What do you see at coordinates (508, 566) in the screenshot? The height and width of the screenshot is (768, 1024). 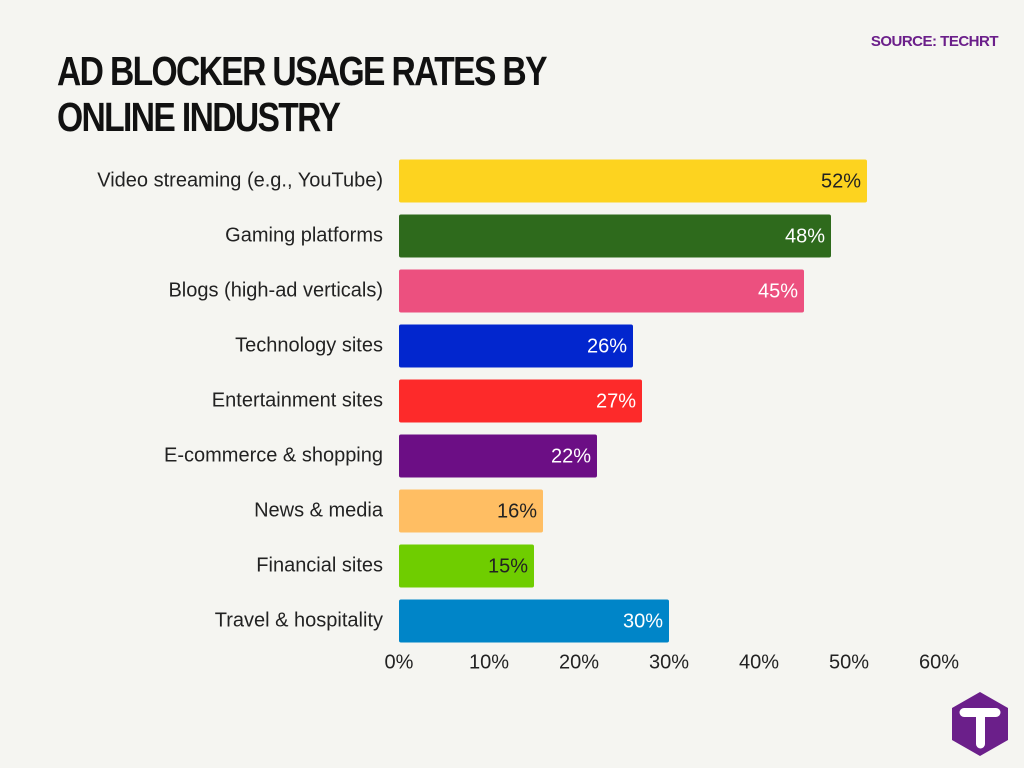 I see `value-label: 15%` at bounding box center [508, 566].